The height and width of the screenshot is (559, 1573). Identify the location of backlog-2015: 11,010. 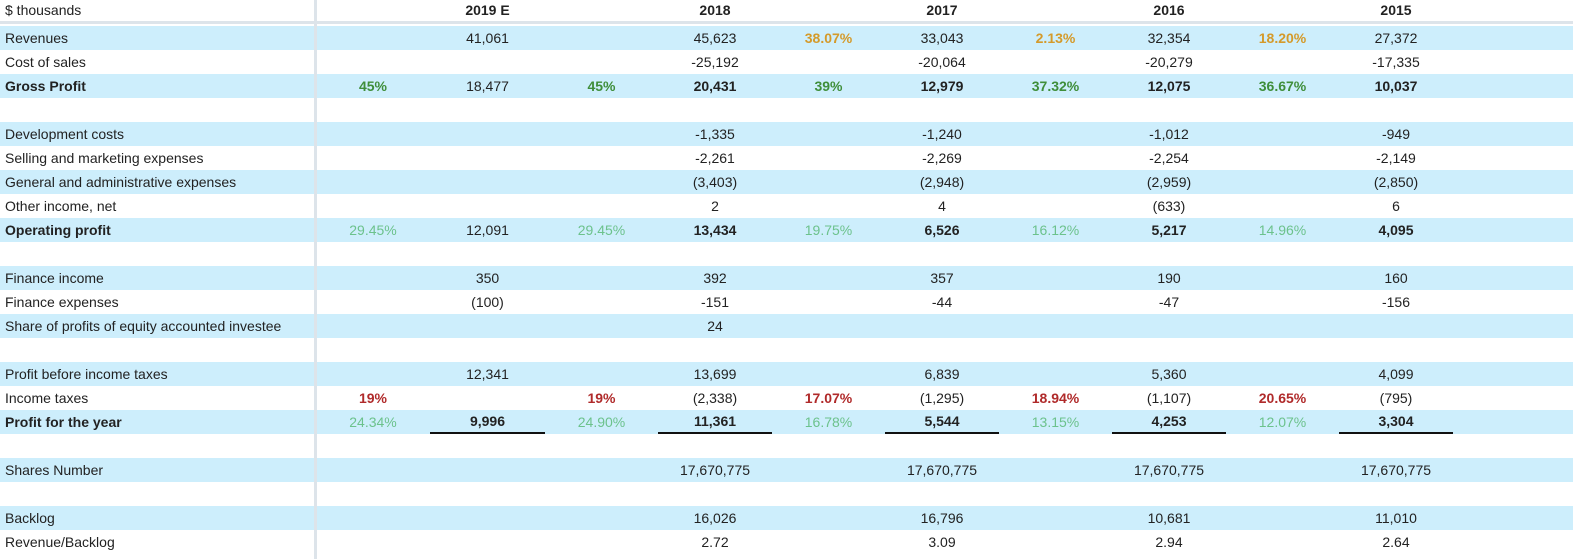
(1396, 518).